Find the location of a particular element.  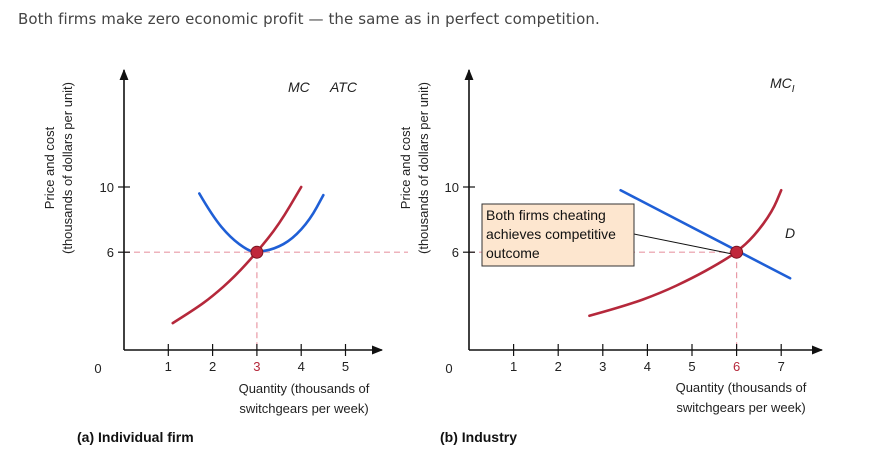

annotation-text: achieves competitive is located at coordinates (551, 234).